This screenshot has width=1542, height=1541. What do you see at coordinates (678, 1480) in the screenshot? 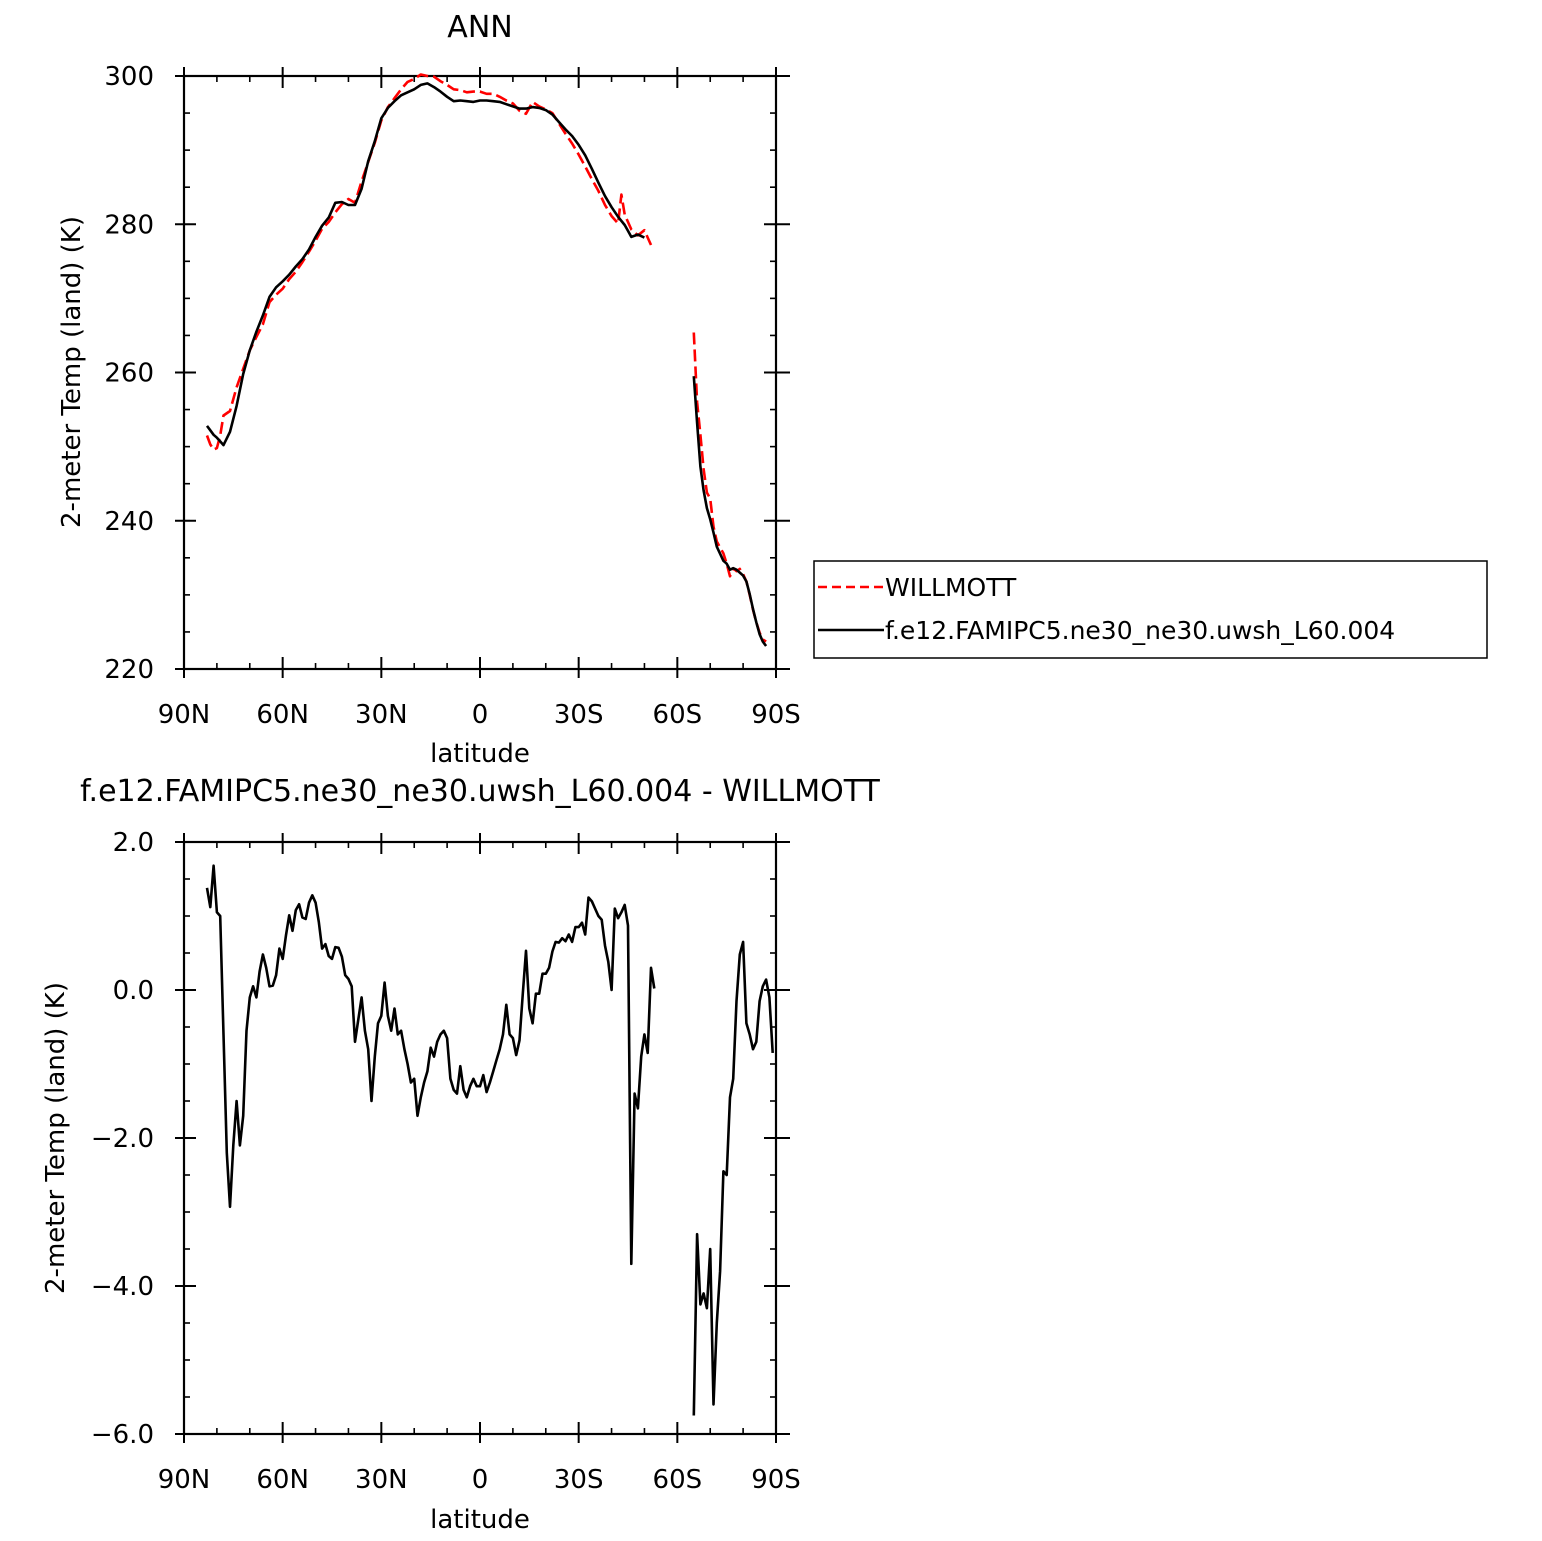
I see `bottom-x-tick-label: 60S` at bounding box center [678, 1480].